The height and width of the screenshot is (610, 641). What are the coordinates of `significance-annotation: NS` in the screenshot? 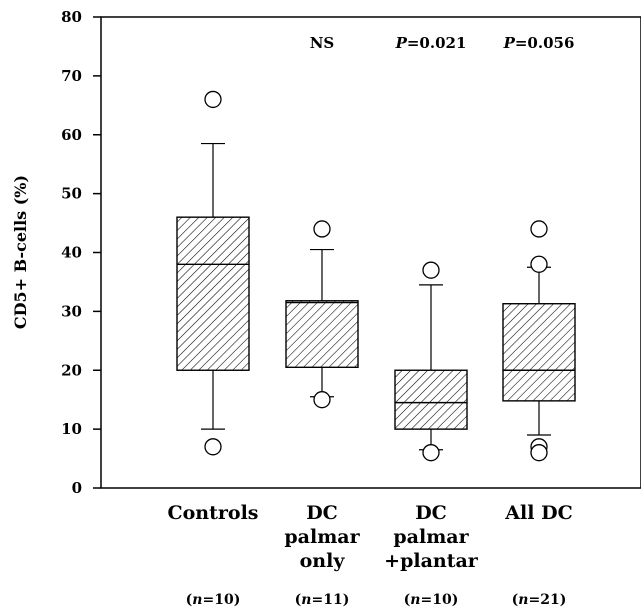 It's located at (322, 43).